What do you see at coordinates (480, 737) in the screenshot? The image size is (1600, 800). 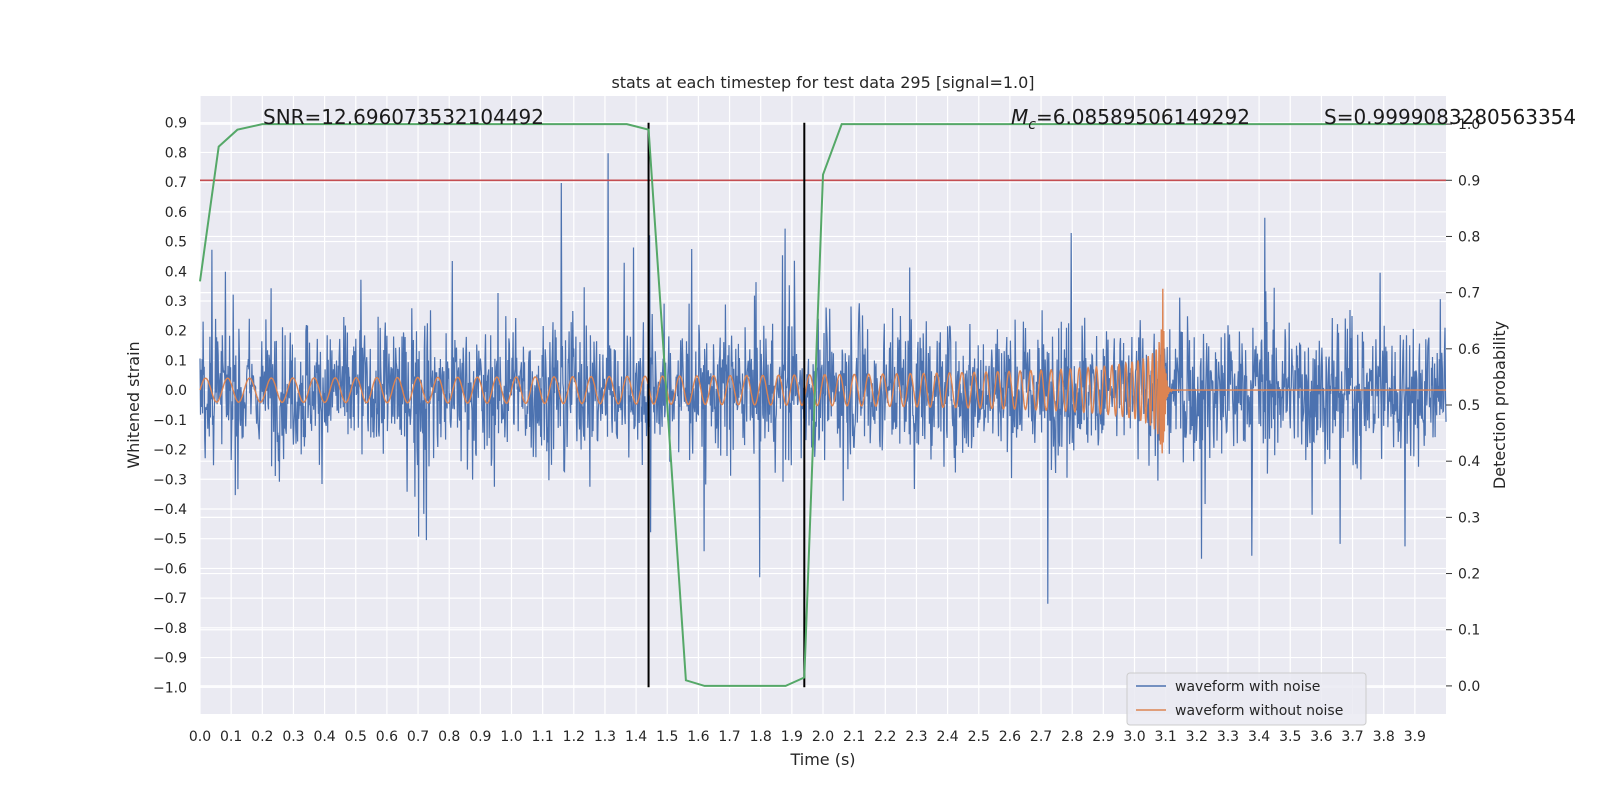 I see `x-tick-label: 0.9` at bounding box center [480, 737].